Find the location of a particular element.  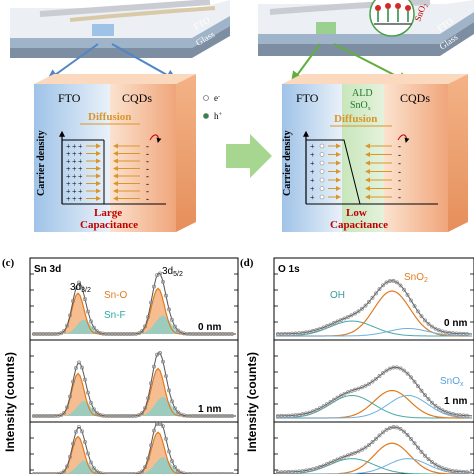

left-recombination-curve is located at coordinates (155, 138).